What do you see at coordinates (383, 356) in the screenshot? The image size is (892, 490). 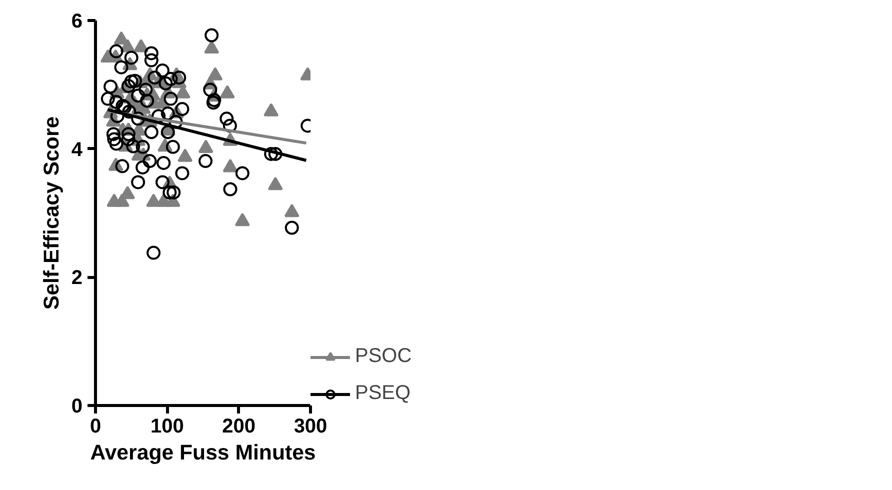 I see `legend-label: PSOC` at bounding box center [383, 356].